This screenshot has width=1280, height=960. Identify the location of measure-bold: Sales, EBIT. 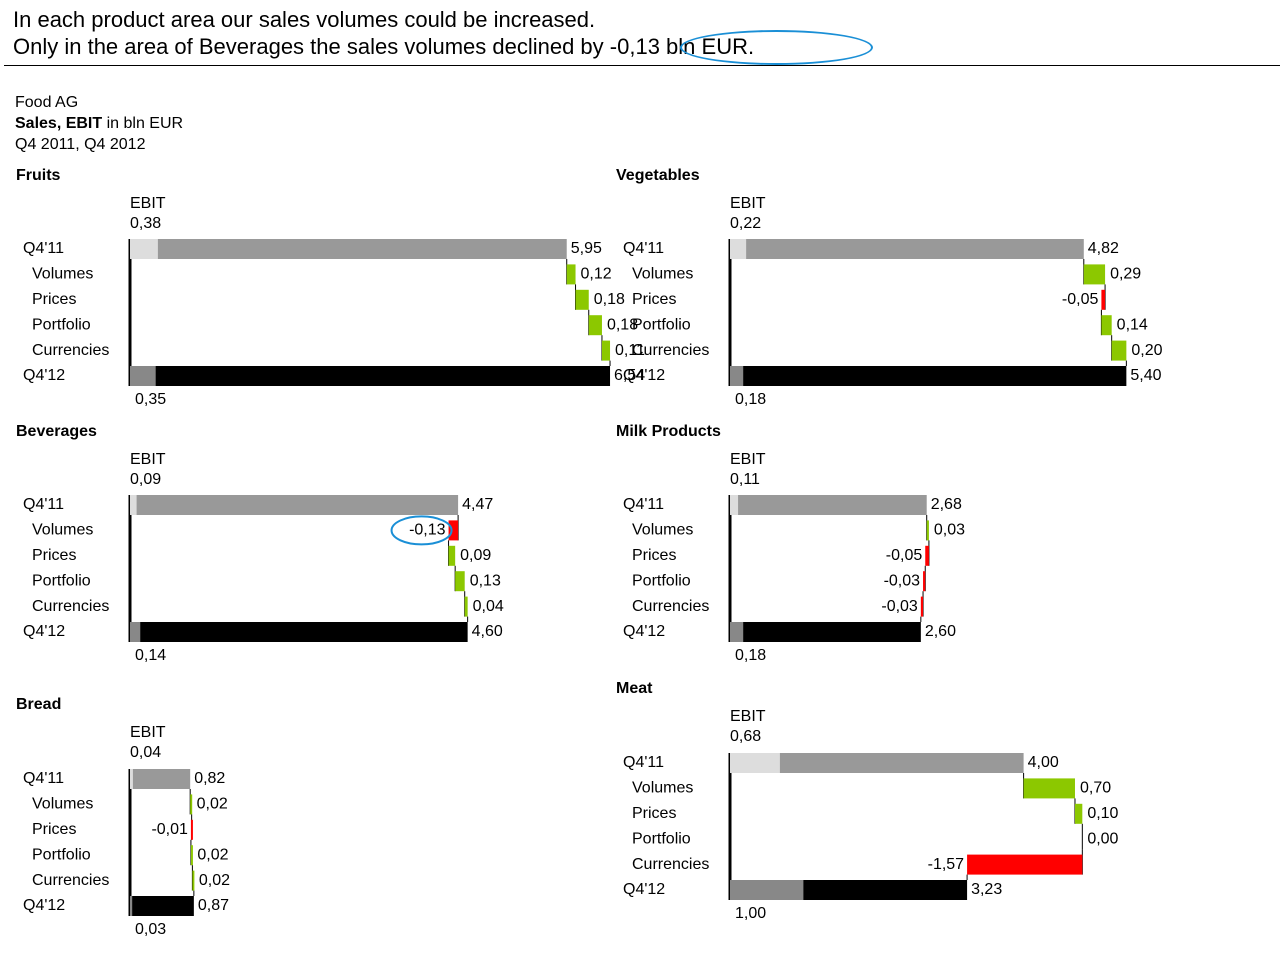
(59, 123).